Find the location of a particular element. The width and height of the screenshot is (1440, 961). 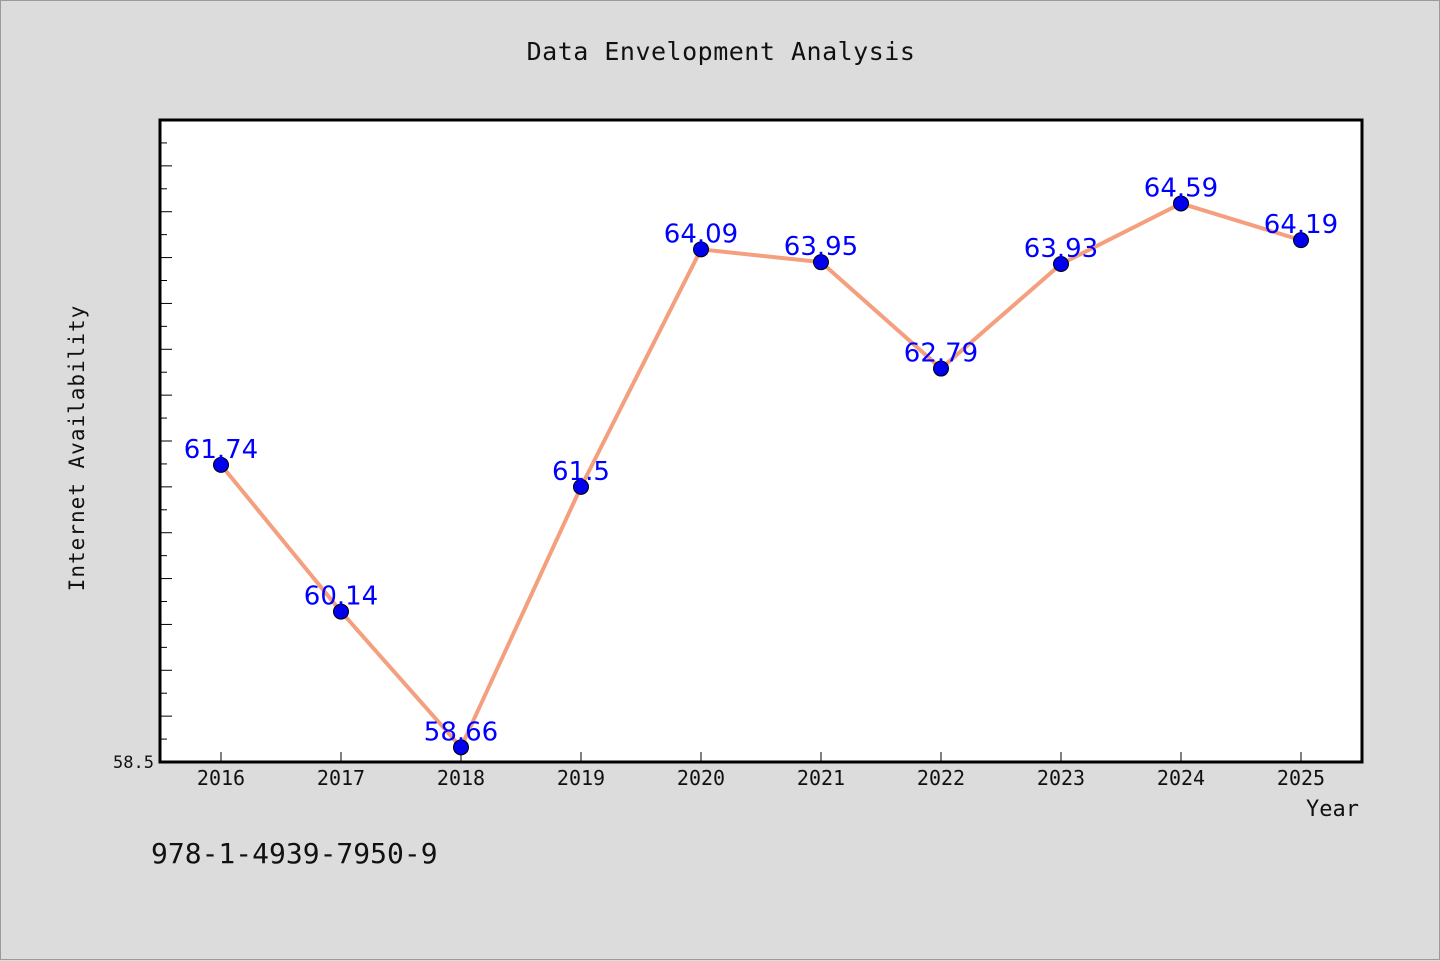

data-label: 60.14 is located at coordinates (341, 597).